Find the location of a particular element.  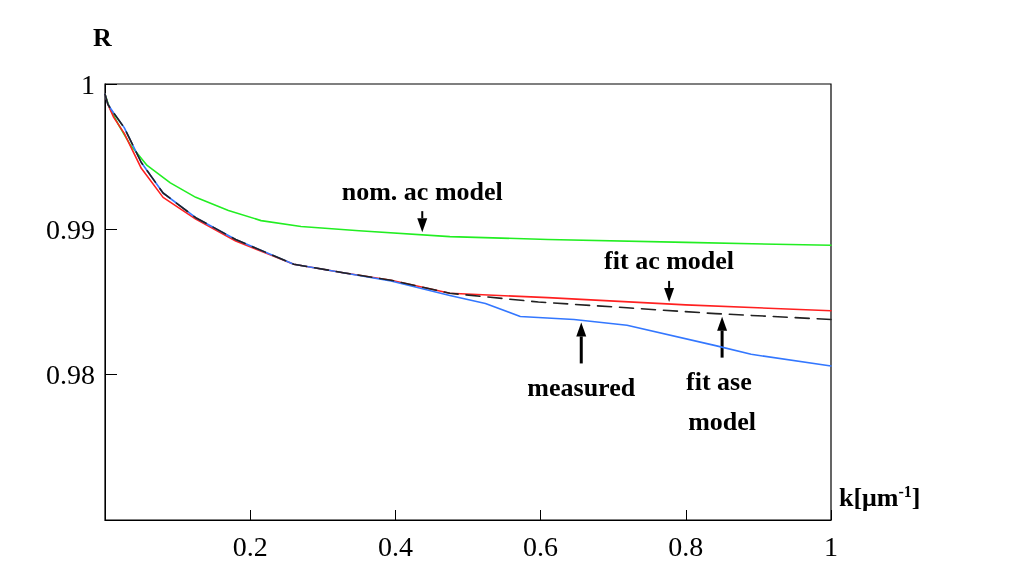

annotation: nom. ac model is located at coordinates (422, 191).